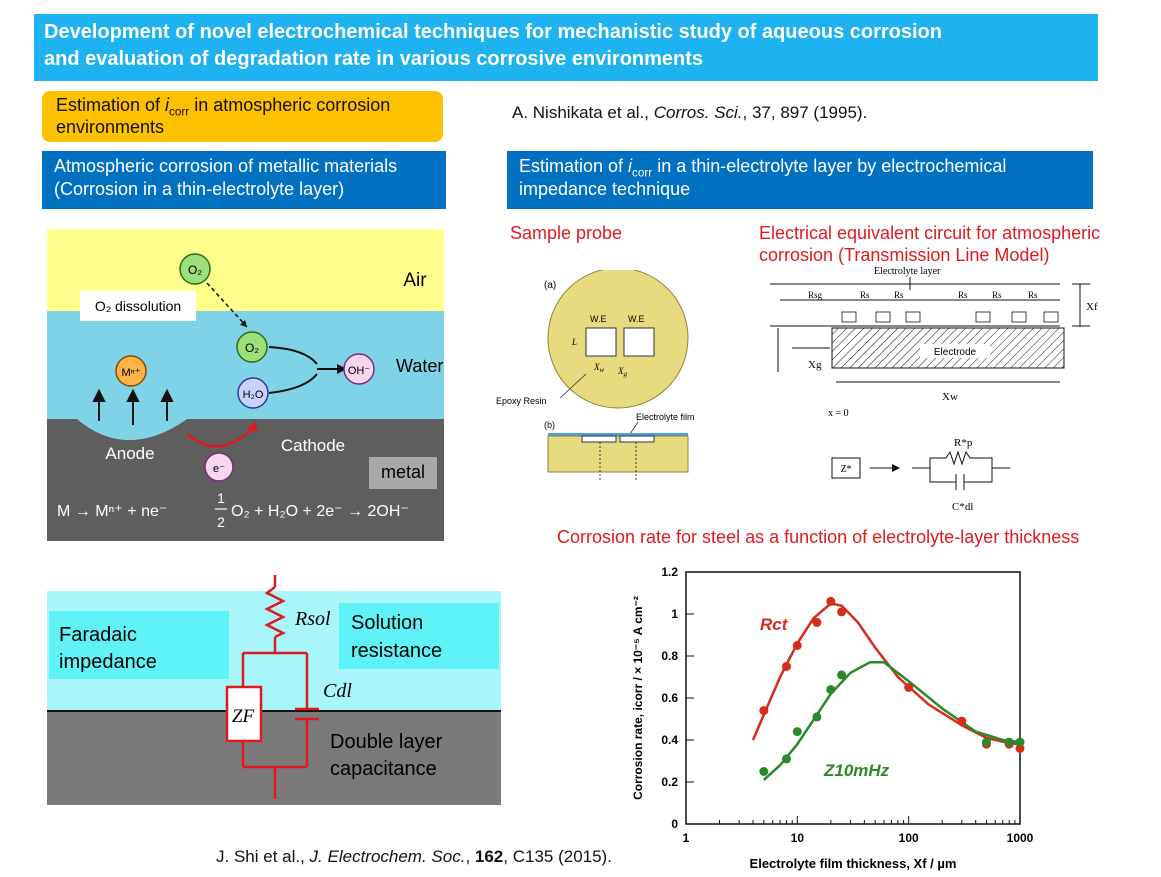 This screenshot has width=1161, height=877. Describe the element at coordinates (138, 306) in the screenshot. I see `o2-dissolution-label: O₂ dissolution` at that location.